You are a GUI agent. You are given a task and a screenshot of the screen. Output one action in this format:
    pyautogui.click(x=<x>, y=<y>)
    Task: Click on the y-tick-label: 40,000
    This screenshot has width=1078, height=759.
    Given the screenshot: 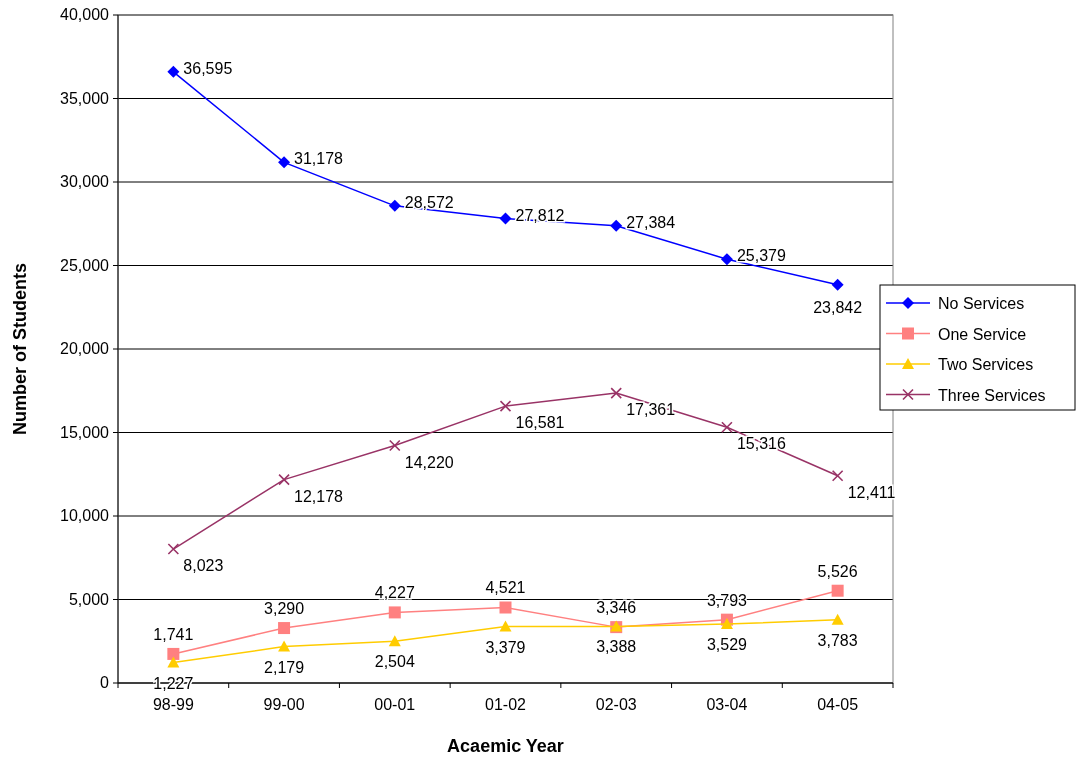 What is the action you would take?
    pyautogui.click(x=85, y=14)
    